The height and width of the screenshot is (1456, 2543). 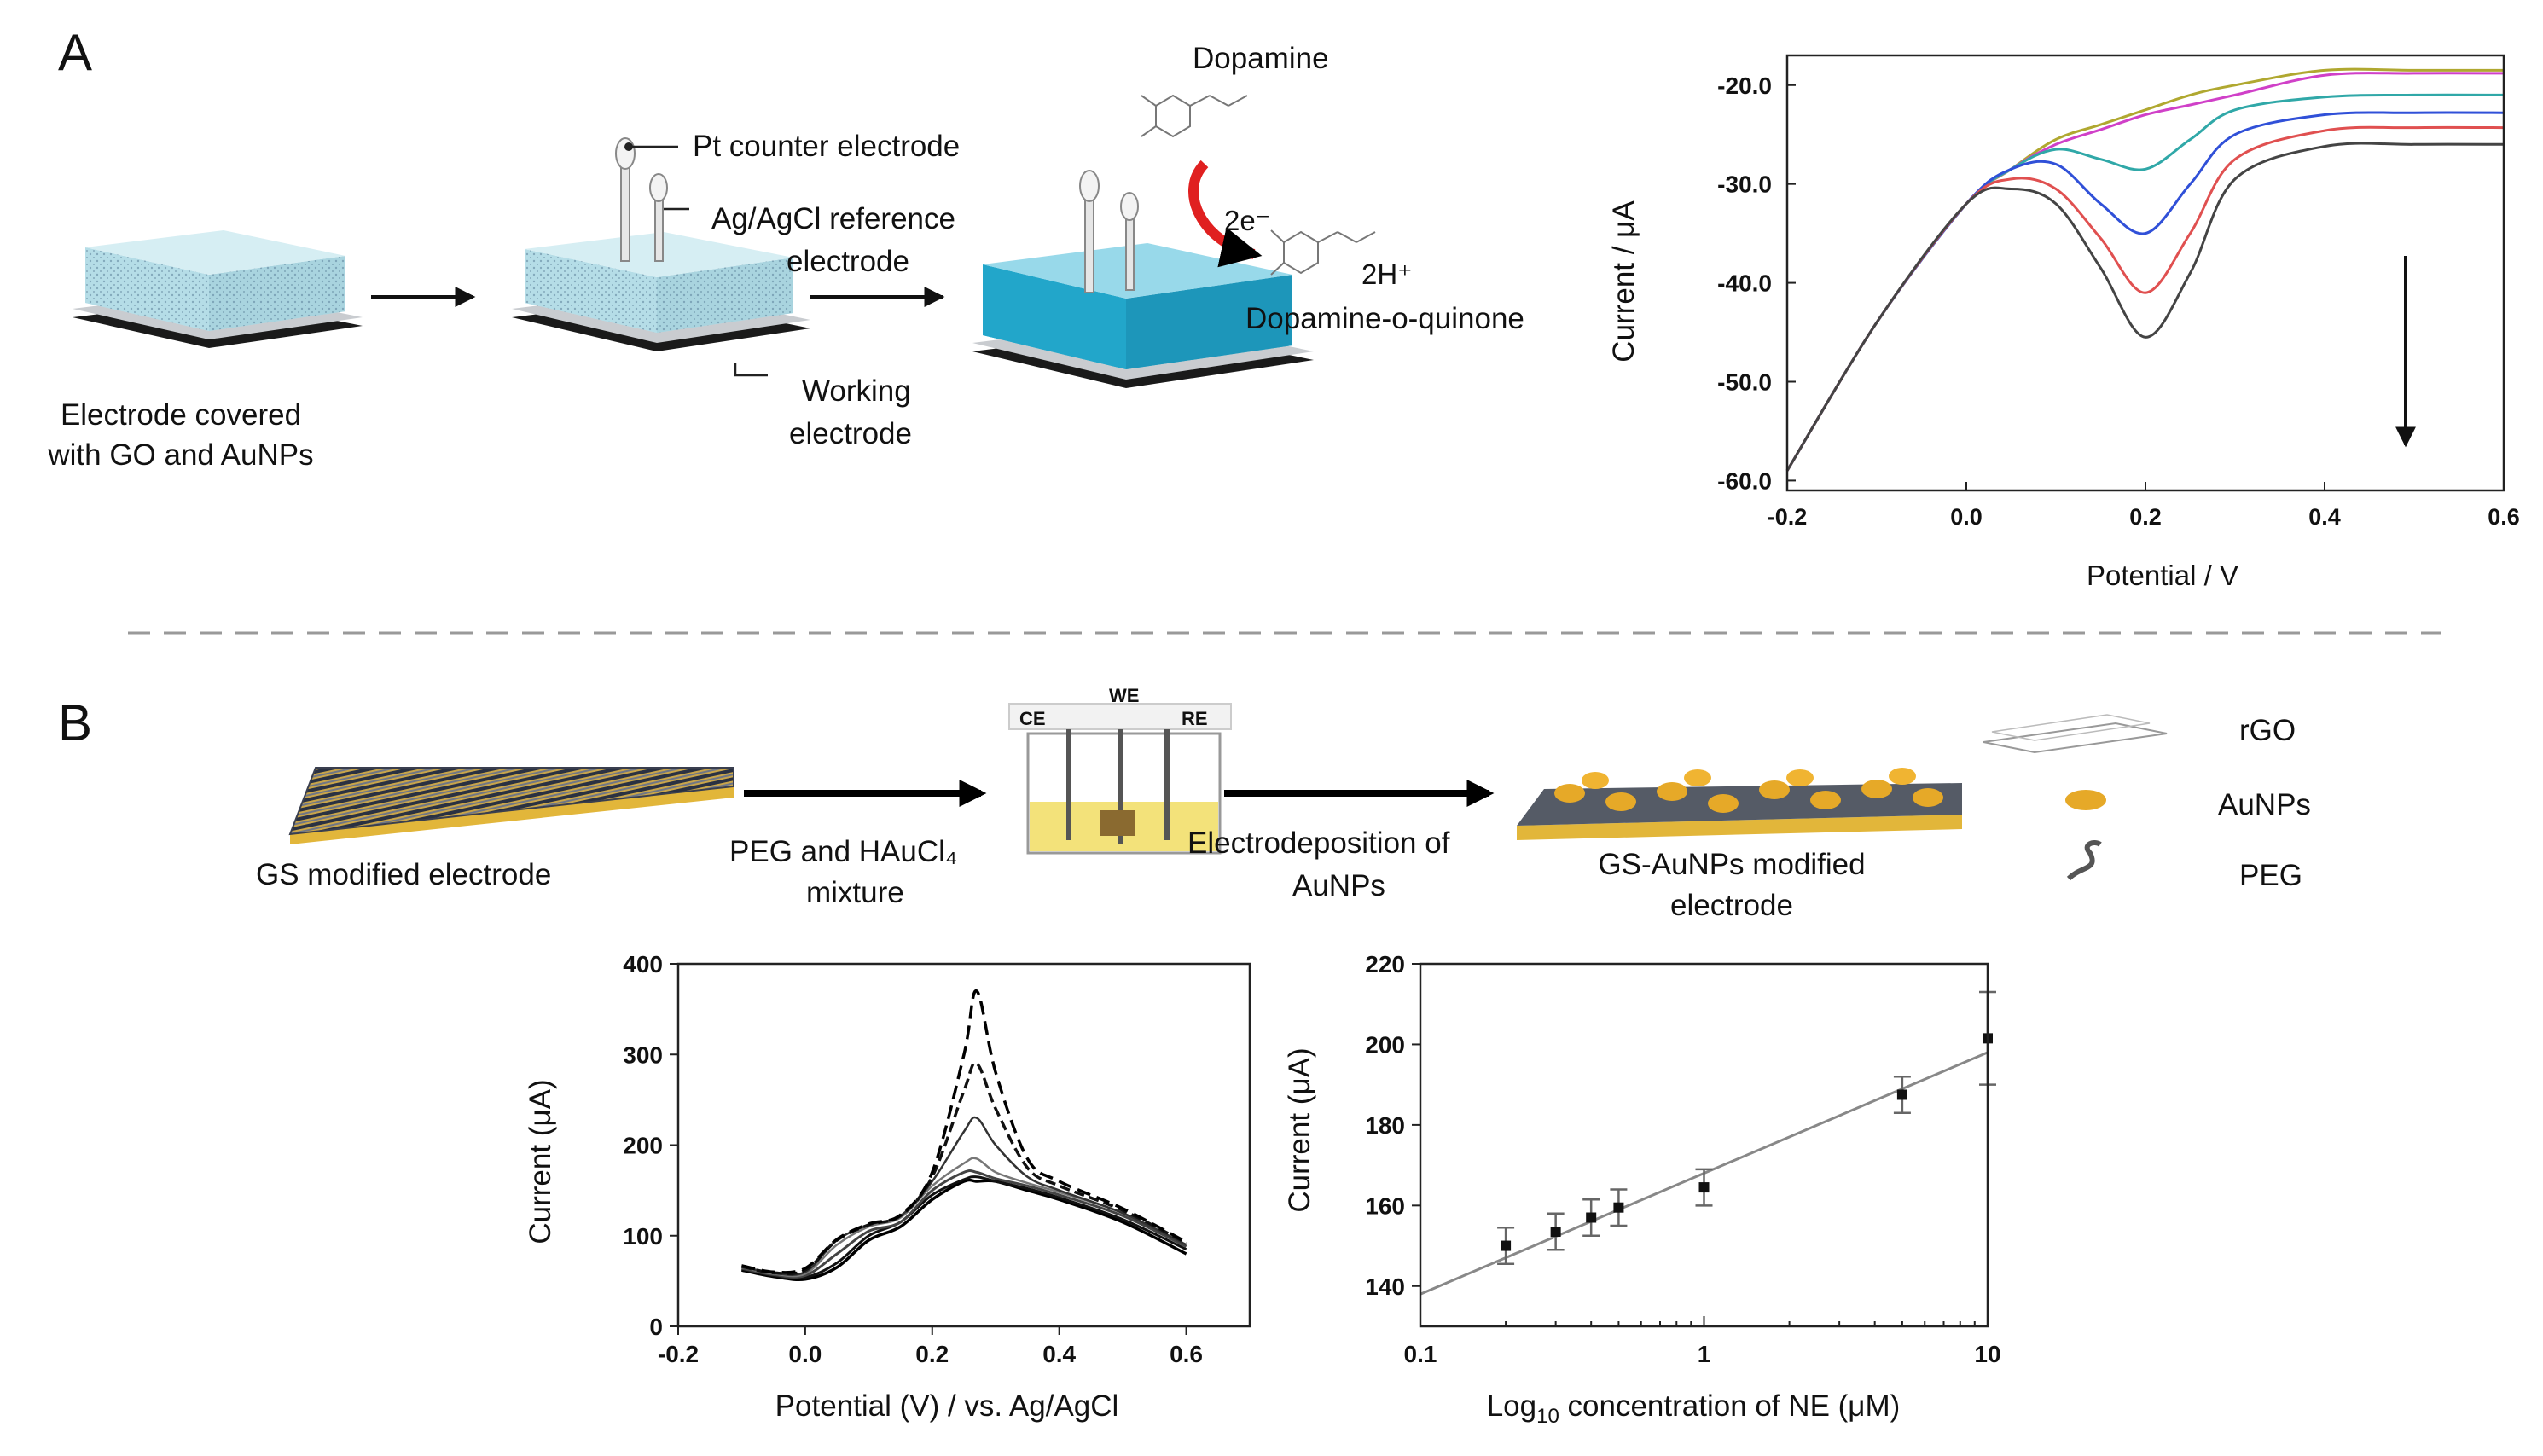 I want to click on chart-b-ylabel: Current (μA), so click(x=540, y=1161).